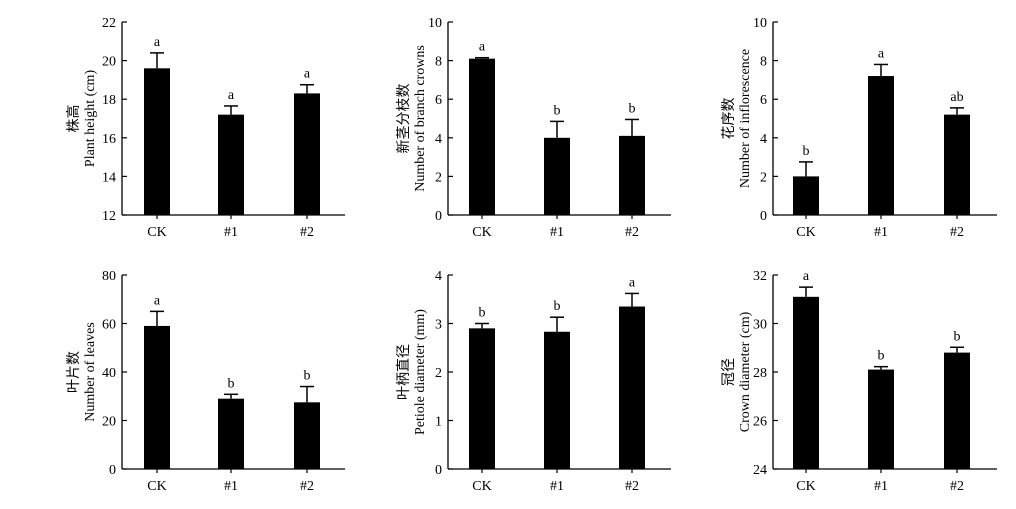 The width and height of the screenshot is (1016, 509). I want to click on y-tick-label: 22, so click(109, 23).